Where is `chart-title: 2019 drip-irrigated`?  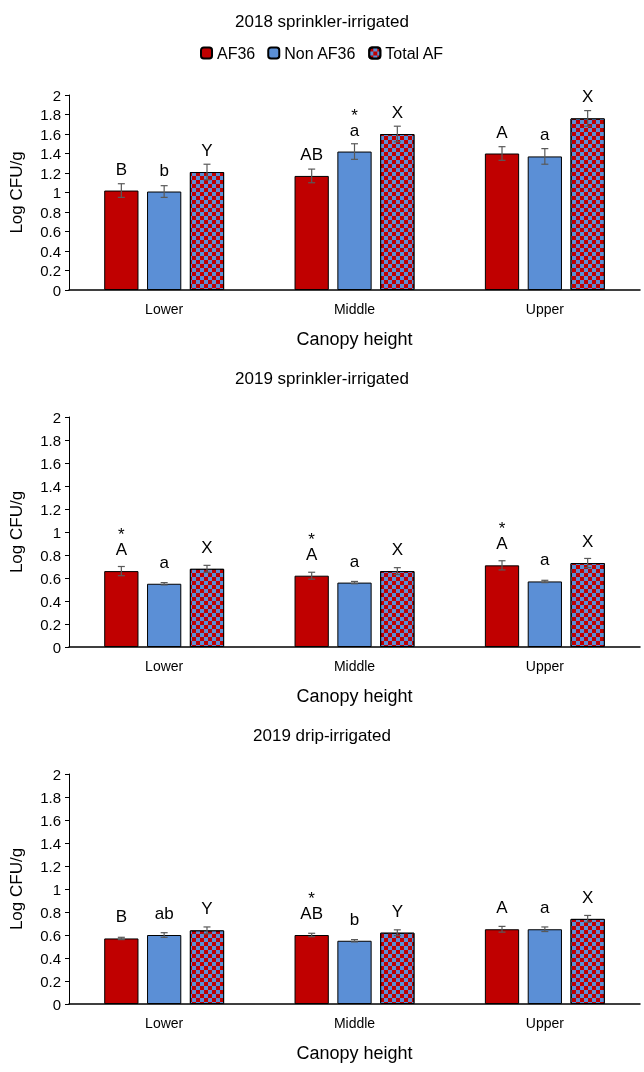
chart-title: 2019 drip-irrigated is located at coordinates (322, 735).